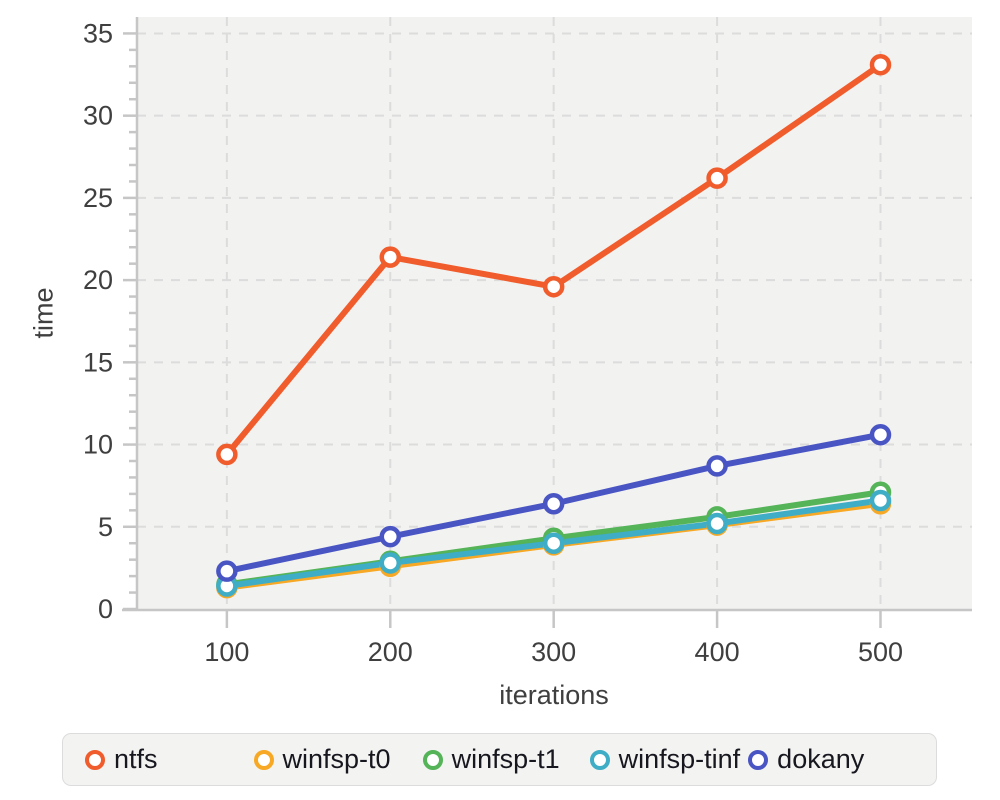 The width and height of the screenshot is (1000, 800). What do you see at coordinates (226, 652) in the screenshot?
I see `x-tick-label: 100` at bounding box center [226, 652].